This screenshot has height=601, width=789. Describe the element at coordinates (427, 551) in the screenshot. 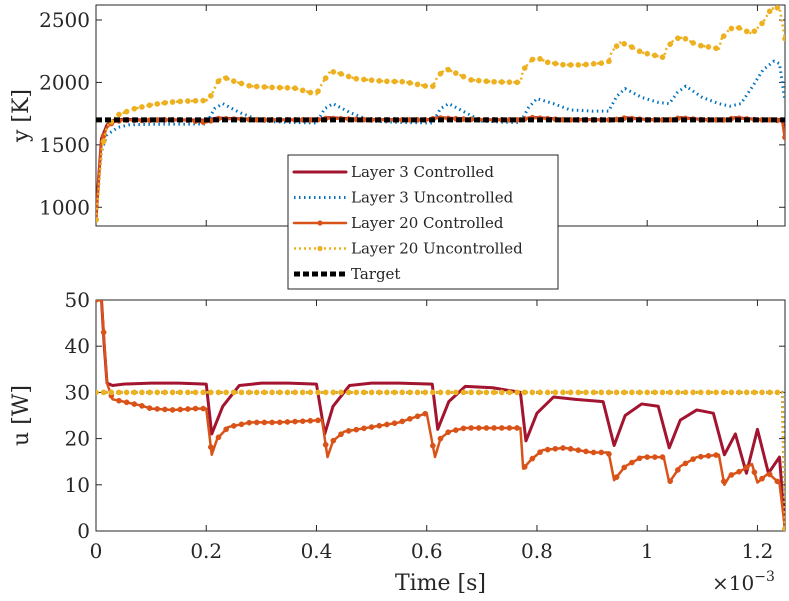

I see `bottom-x-tick-label: 0.6` at that location.